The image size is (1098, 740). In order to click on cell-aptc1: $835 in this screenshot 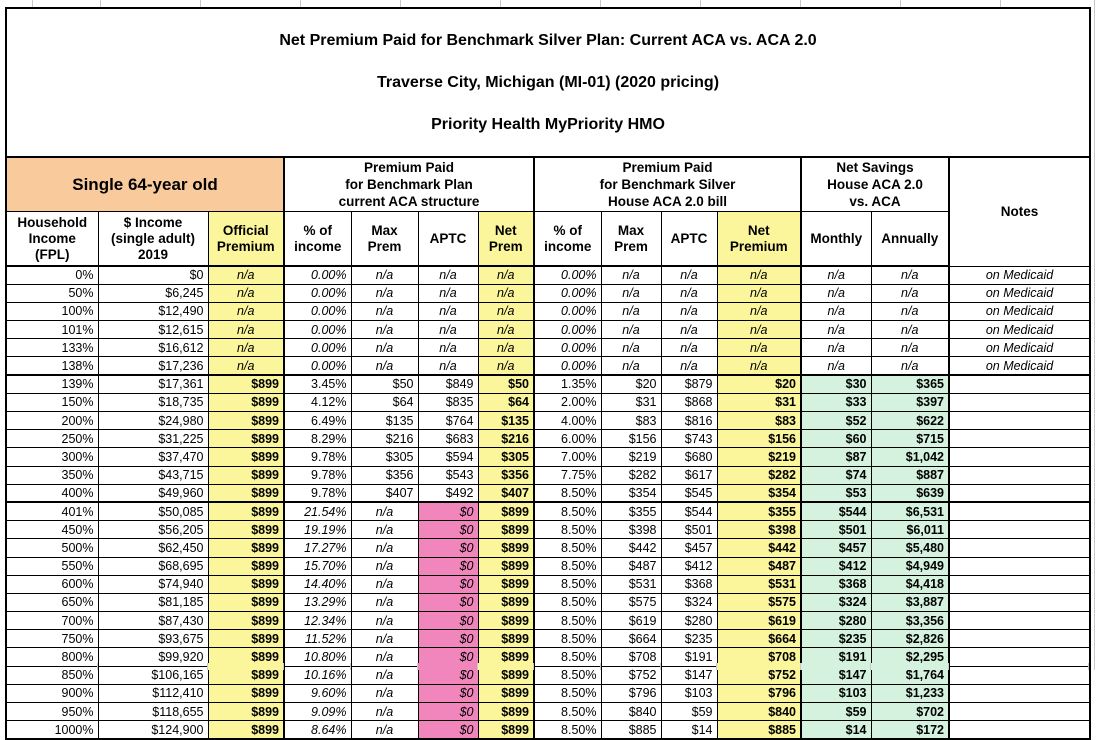, I will do `click(448, 402)`.